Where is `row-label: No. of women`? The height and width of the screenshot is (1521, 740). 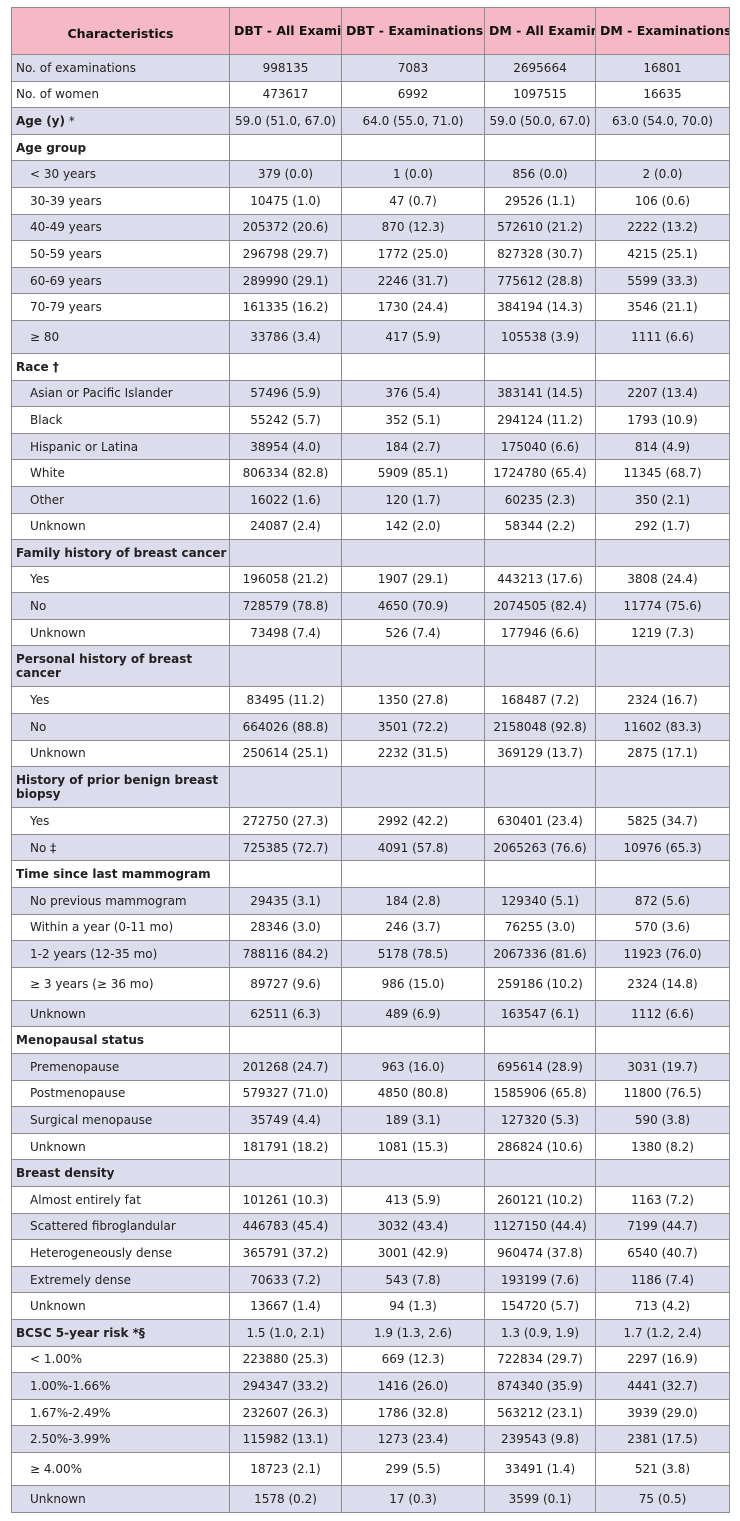
row-label: No. of women is located at coordinates (120, 94).